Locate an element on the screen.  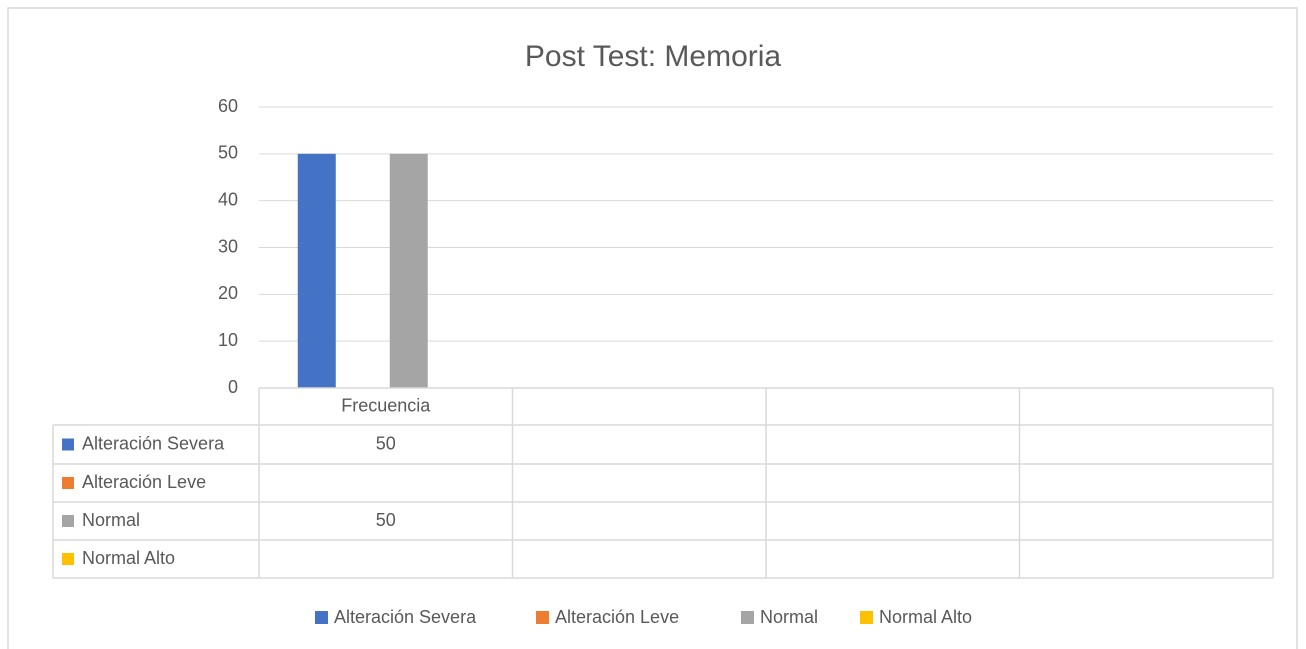
y-tick-label: 10 is located at coordinates (228, 340).